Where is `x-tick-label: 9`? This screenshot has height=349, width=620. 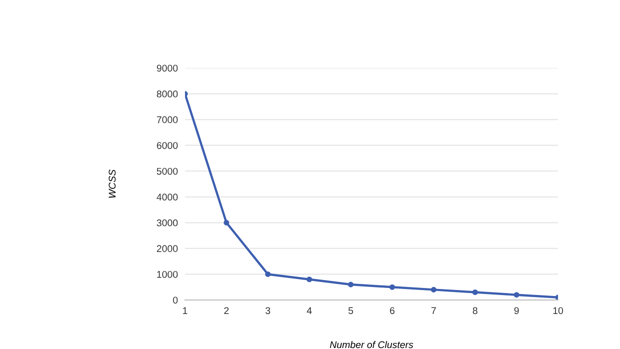
x-tick-label: 9 is located at coordinates (516, 310).